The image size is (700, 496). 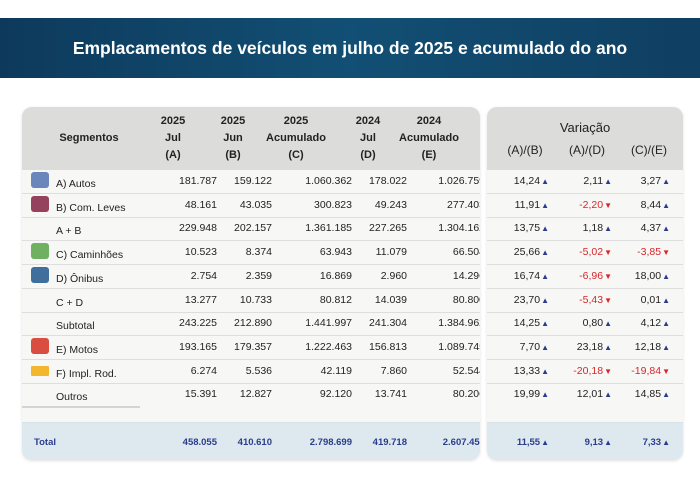 What do you see at coordinates (530, 346) in the screenshot?
I see `variation-value: 7,70` at bounding box center [530, 346].